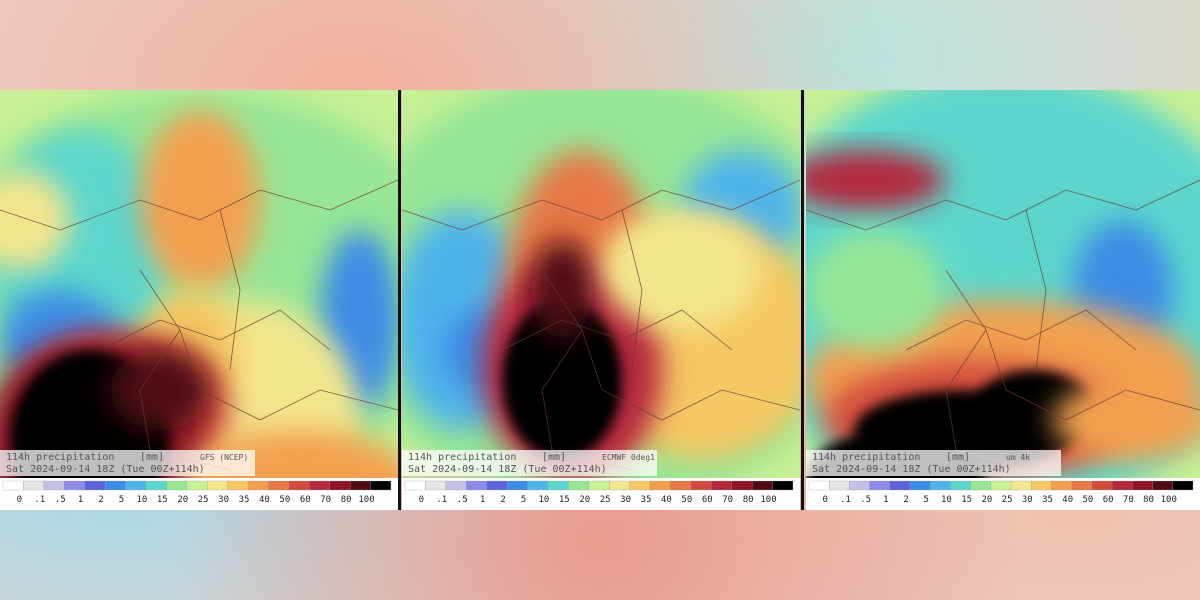  Describe the element at coordinates (605, 500) in the screenshot. I see `legend-label: 25` at that location.